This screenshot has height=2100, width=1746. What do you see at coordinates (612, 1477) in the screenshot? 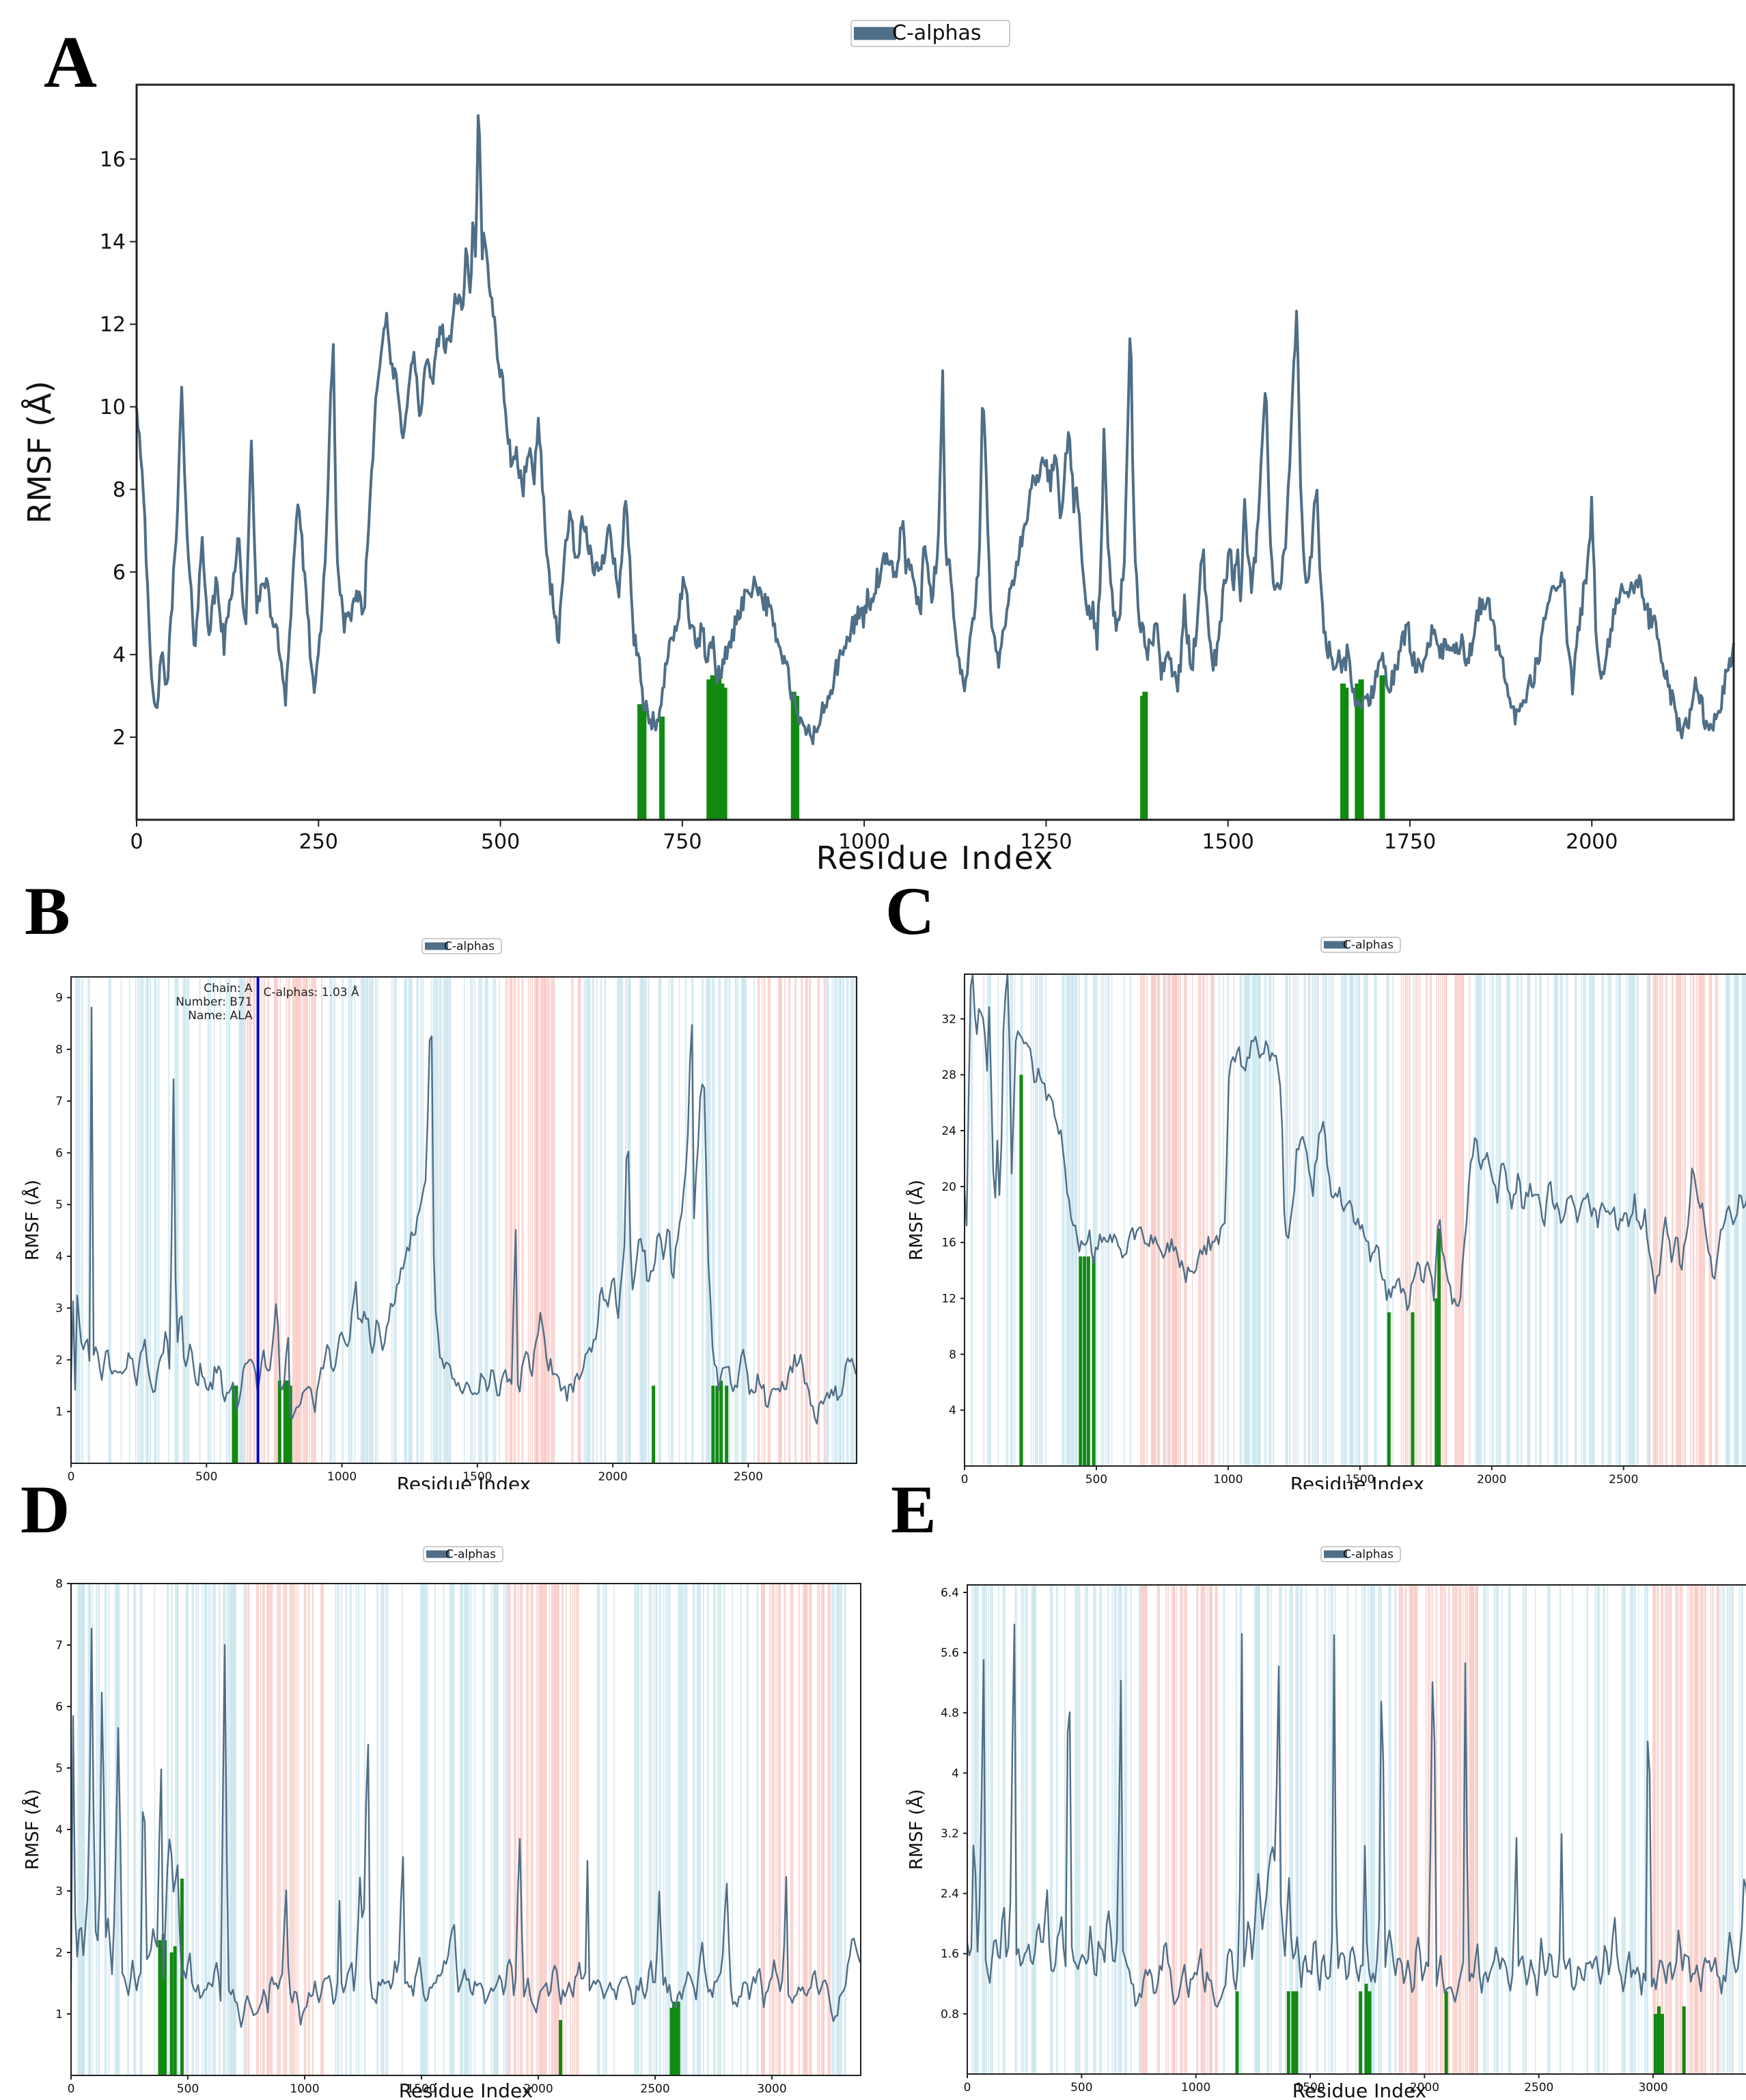
I see `x-tick-label: 2000` at bounding box center [612, 1477].